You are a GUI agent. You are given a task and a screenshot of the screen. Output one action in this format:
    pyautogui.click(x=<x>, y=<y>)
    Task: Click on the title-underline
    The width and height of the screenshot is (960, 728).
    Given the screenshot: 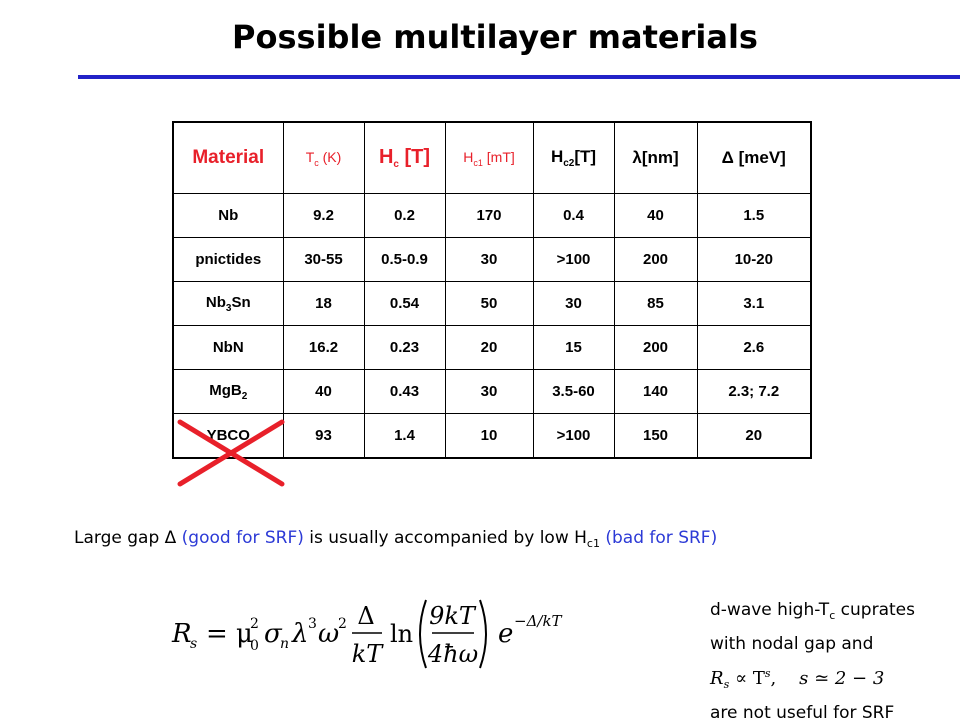 What is the action you would take?
    pyautogui.click(x=519, y=77)
    